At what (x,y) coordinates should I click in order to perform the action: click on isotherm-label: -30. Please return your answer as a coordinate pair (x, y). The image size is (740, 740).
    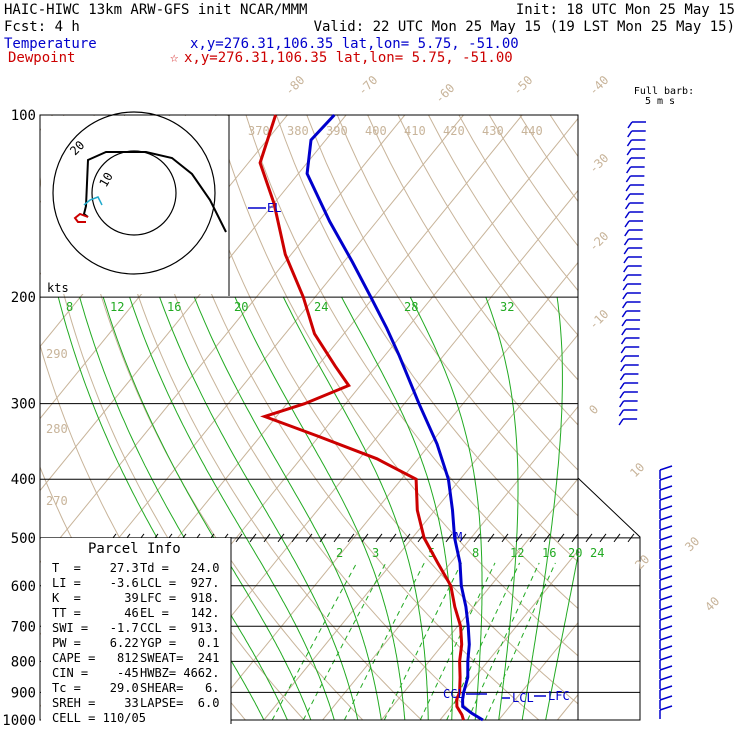
    Looking at the image, I should click on (598, 163).